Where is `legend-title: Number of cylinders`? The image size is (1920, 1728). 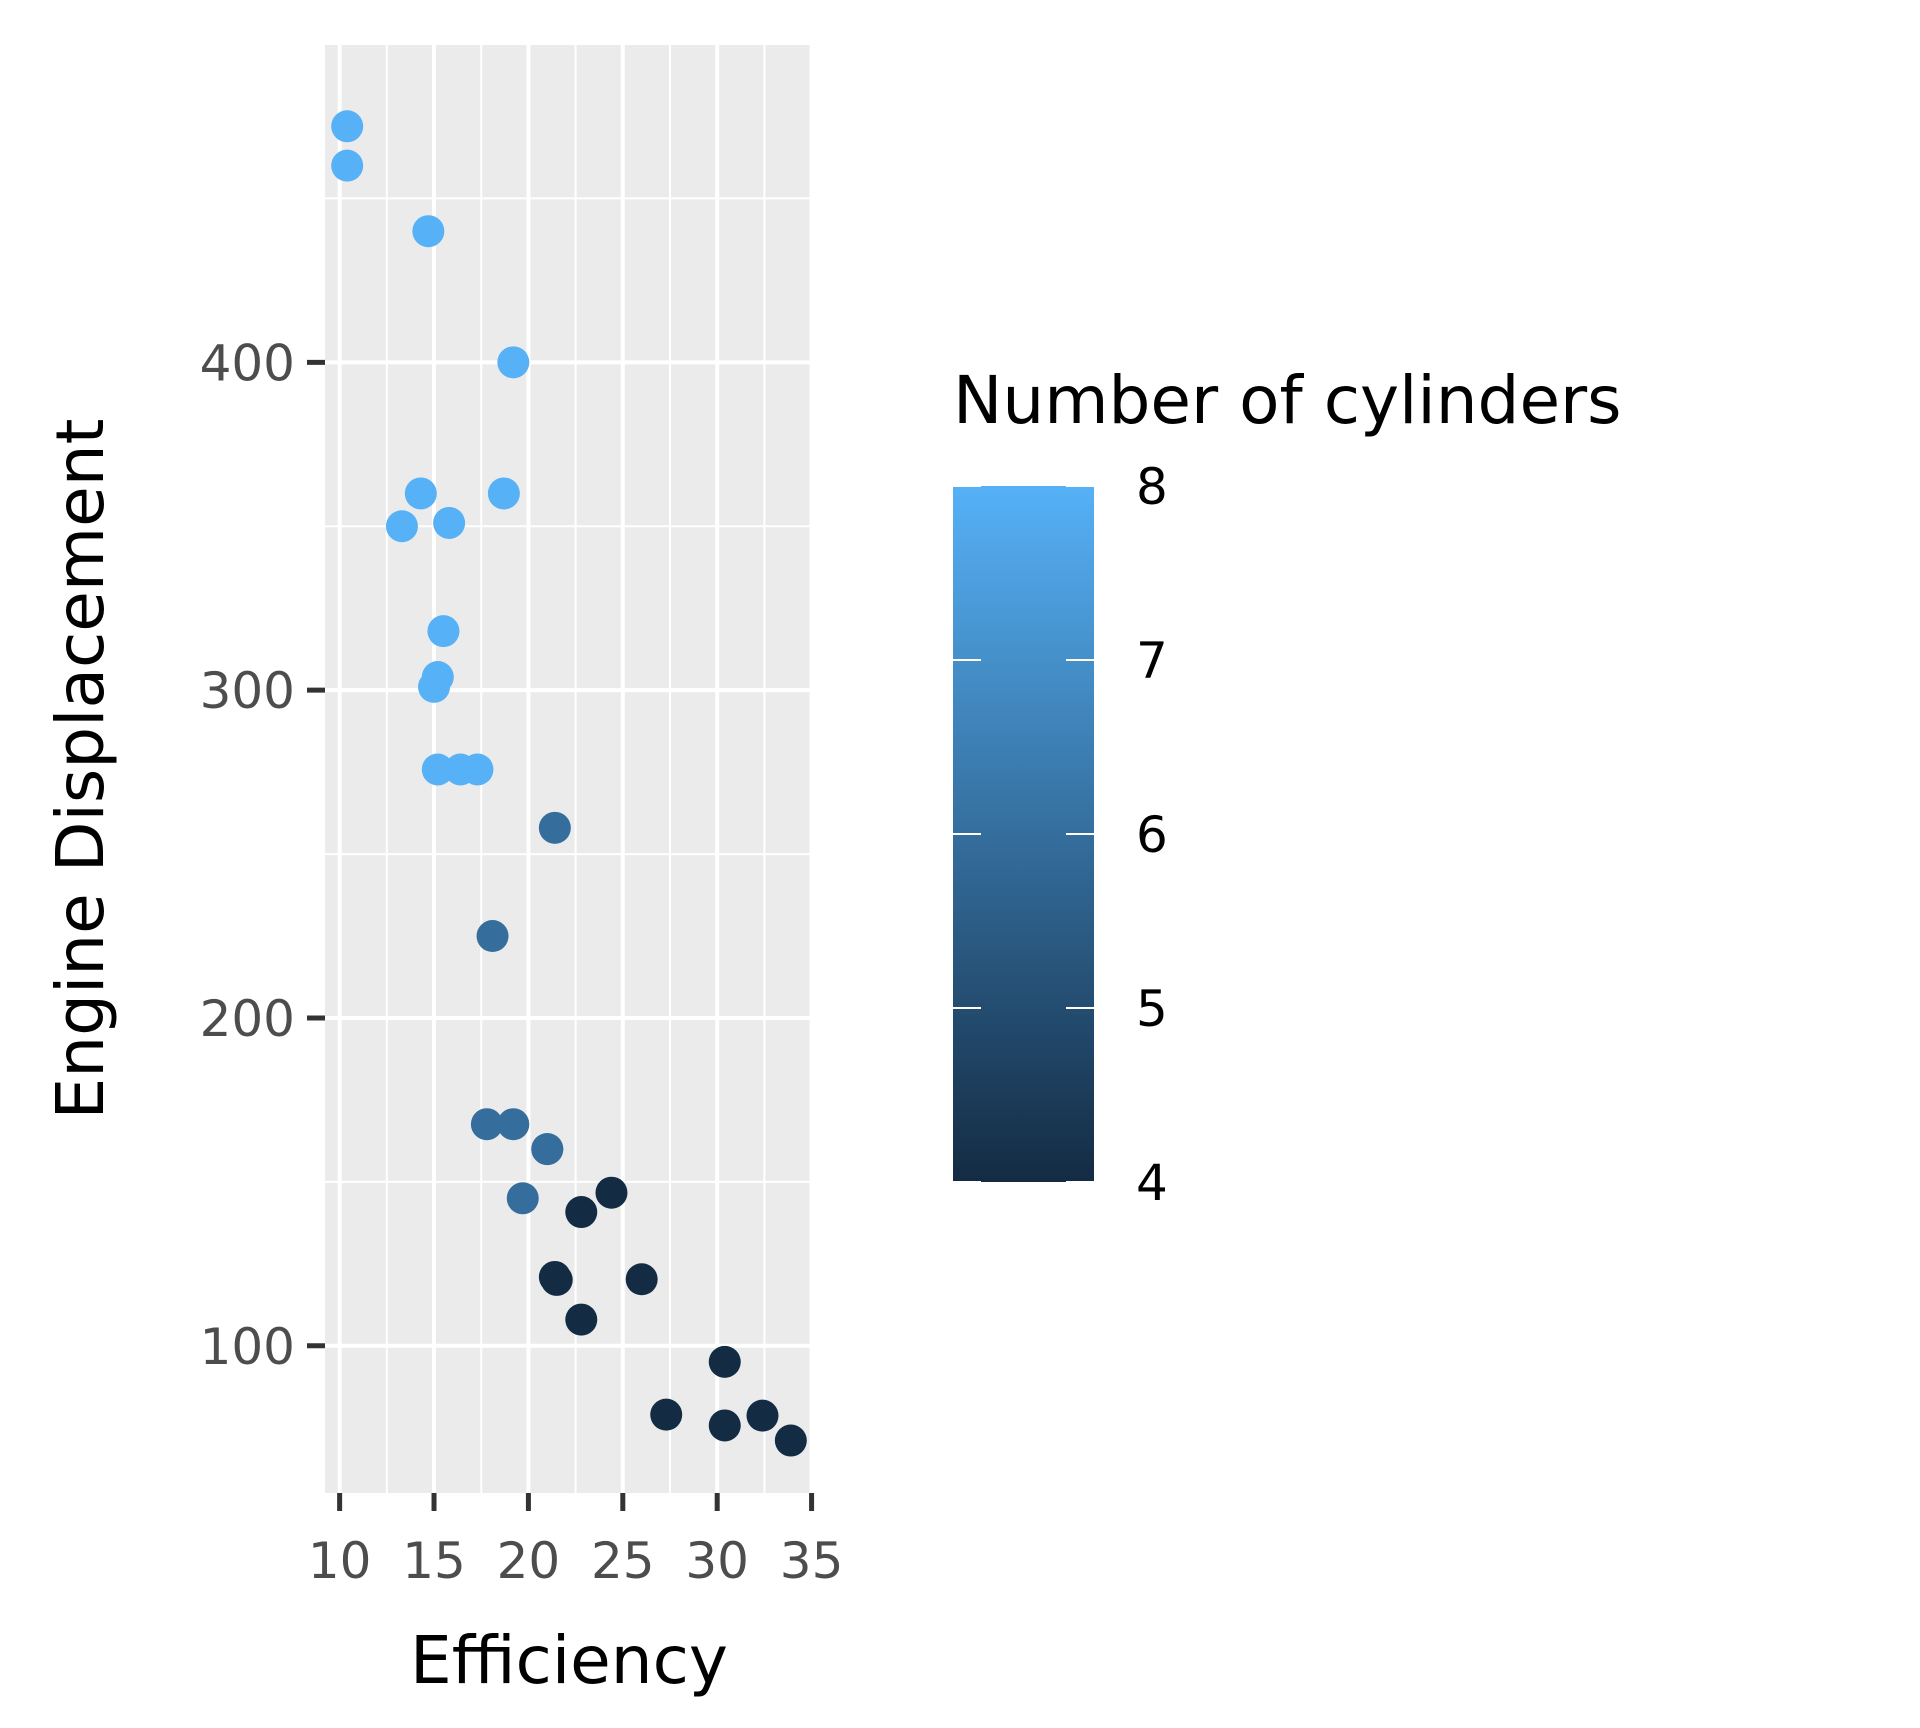 legend-title: Number of cylinders is located at coordinates (1287, 400).